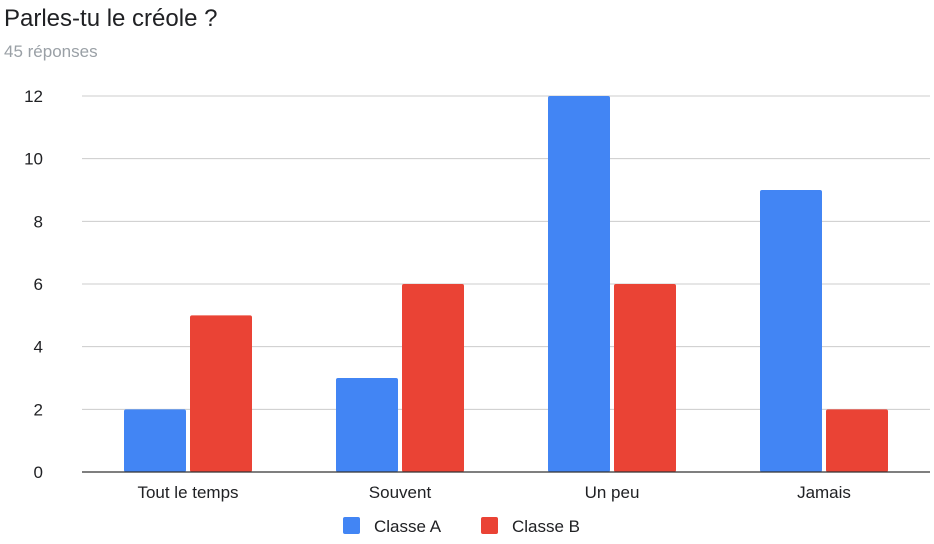 Image resolution: width=934 pixels, height=544 pixels. What do you see at coordinates (546, 526) in the screenshot?
I see `legend-label: Classe B` at bounding box center [546, 526].